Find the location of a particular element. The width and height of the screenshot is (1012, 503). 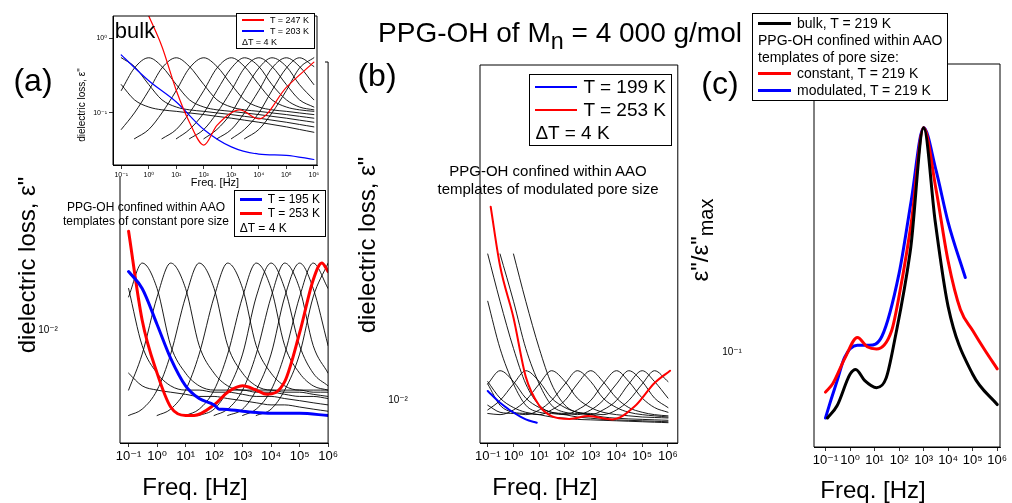

text: PPG-OH confined within AAO templates of constant pore size is located at coordinates (146, 214).